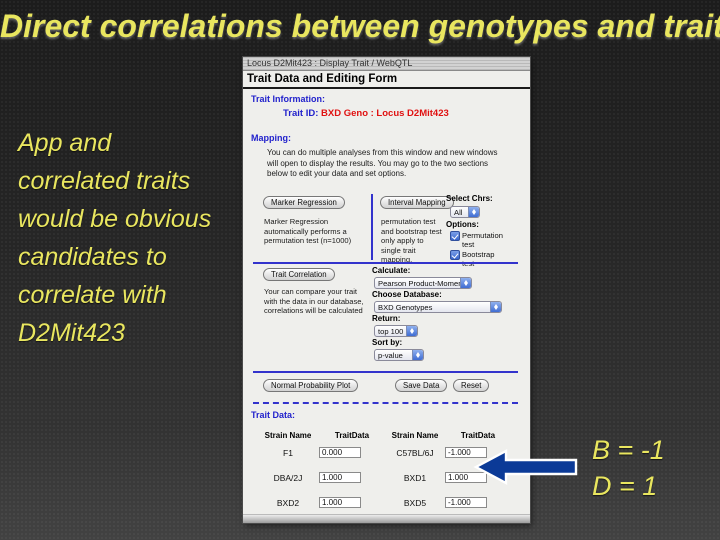 The height and width of the screenshot is (540, 720). What do you see at coordinates (65, 143) in the screenshot?
I see `note-line: App and` at bounding box center [65, 143].